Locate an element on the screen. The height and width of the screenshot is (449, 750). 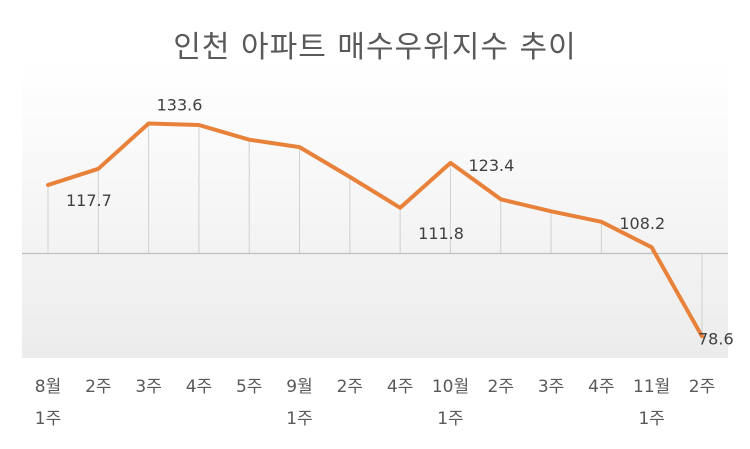
data-label: 123.4 is located at coordinates (491, 165).